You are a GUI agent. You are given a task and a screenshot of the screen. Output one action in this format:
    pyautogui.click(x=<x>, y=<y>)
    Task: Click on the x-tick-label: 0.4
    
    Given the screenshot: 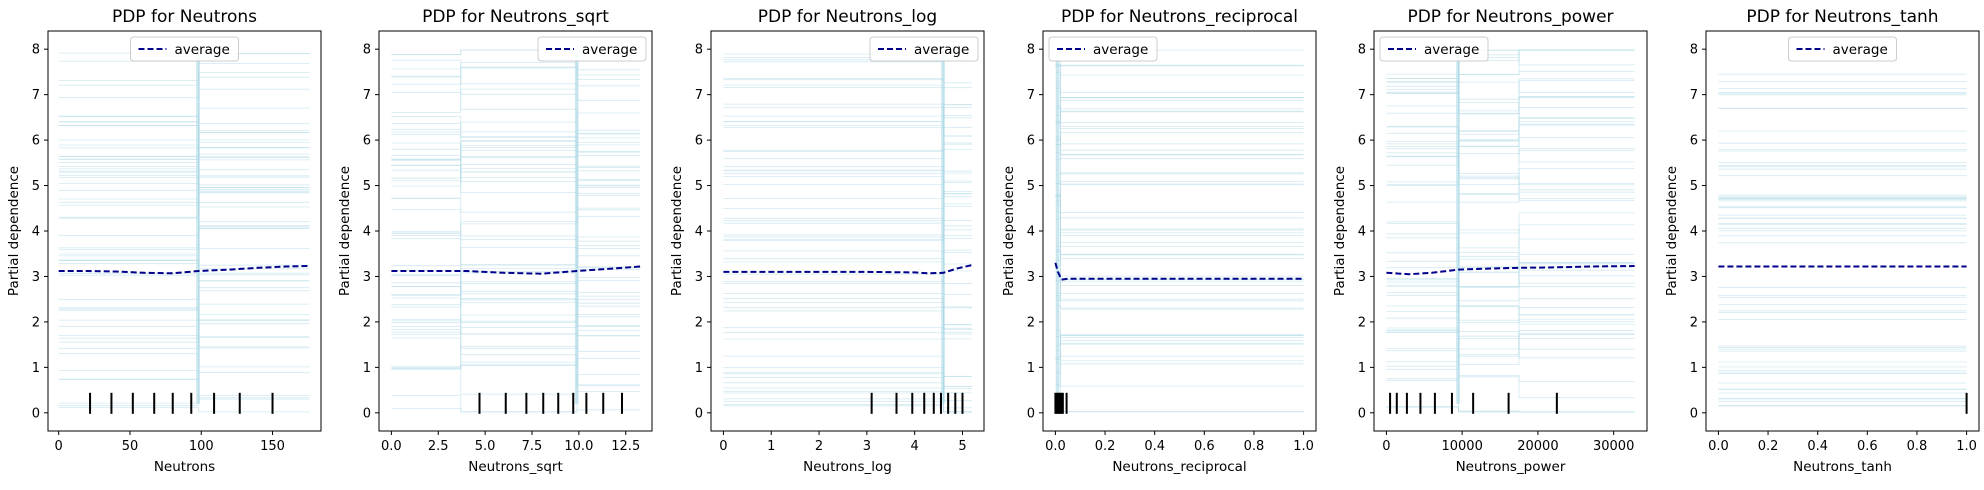 What is the action you would take?
    pyautogui.click(x=1154, y=446)
    